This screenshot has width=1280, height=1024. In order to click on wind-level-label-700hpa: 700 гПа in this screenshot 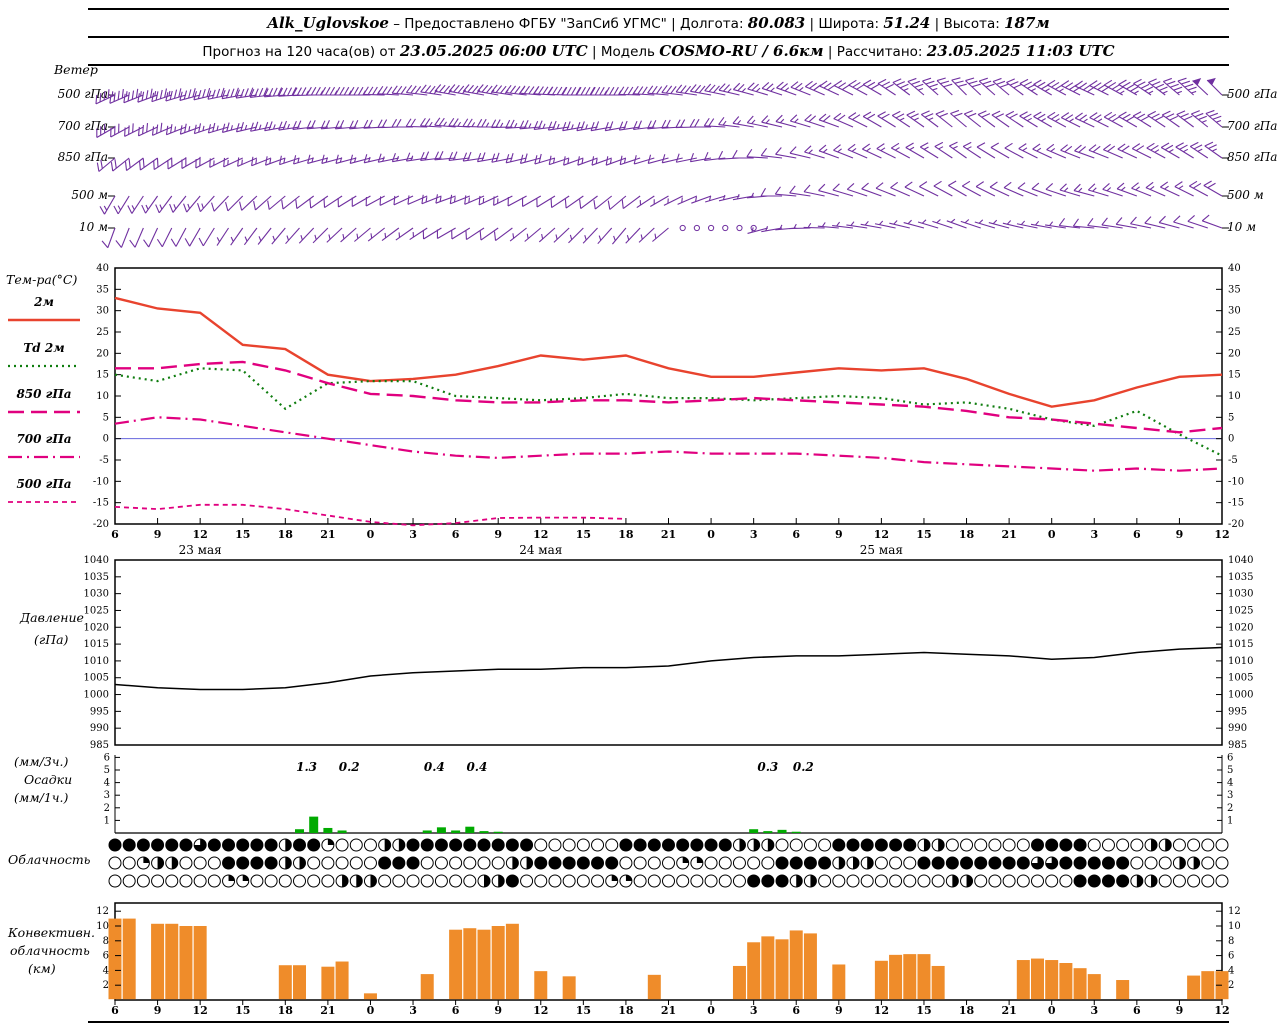, I will do `click(82, 126)`.